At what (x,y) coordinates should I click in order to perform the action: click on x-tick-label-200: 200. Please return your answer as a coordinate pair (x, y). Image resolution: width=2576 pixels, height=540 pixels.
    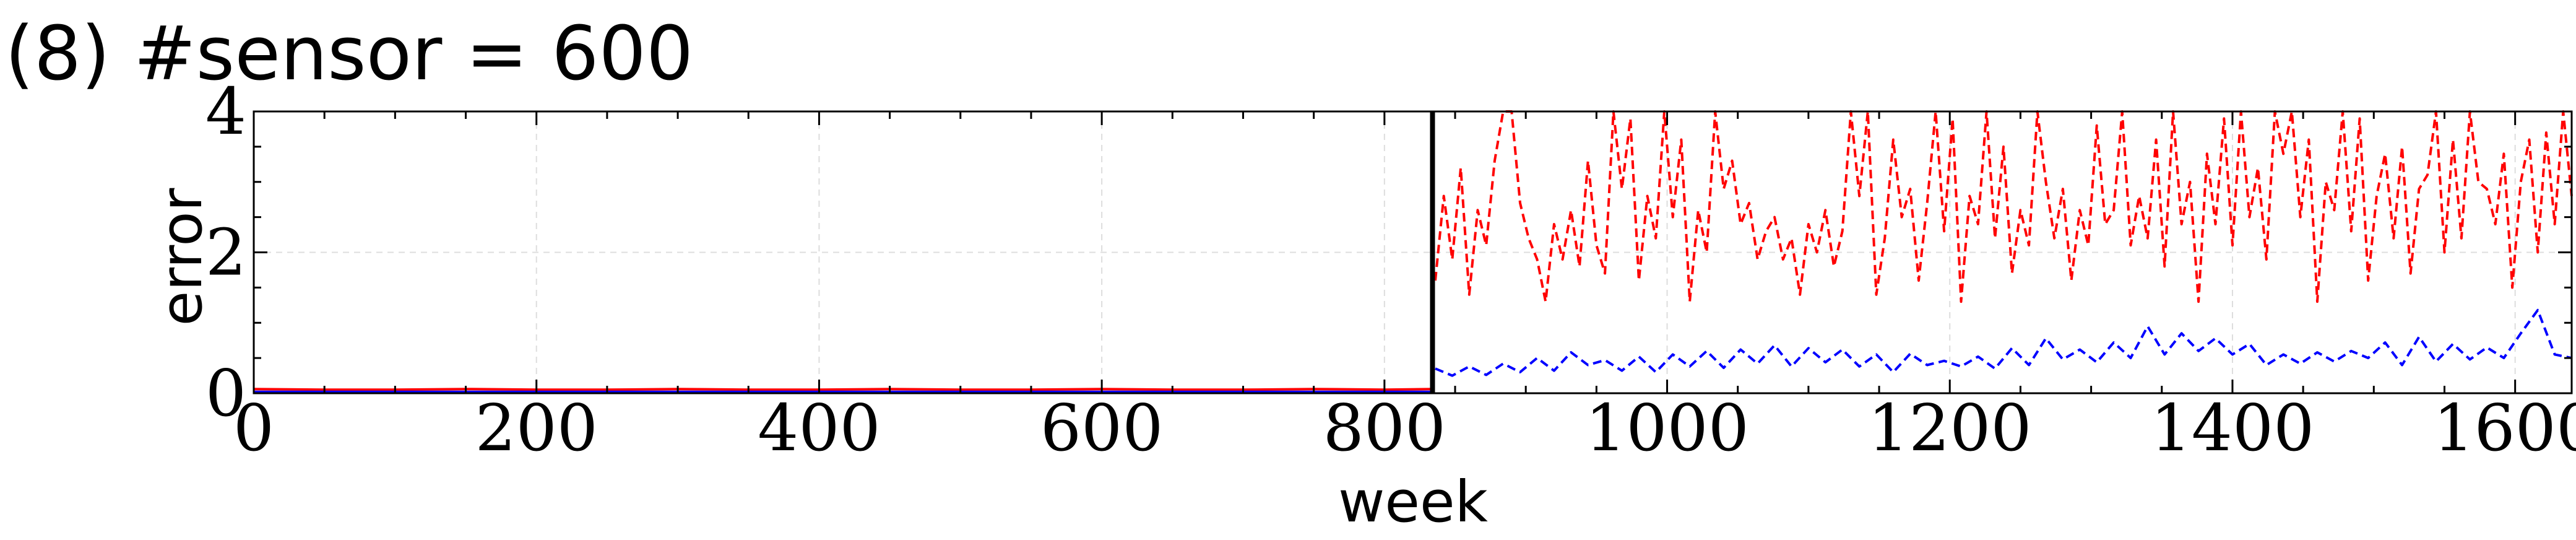
    Looking at the image, I should click on (536, 428).